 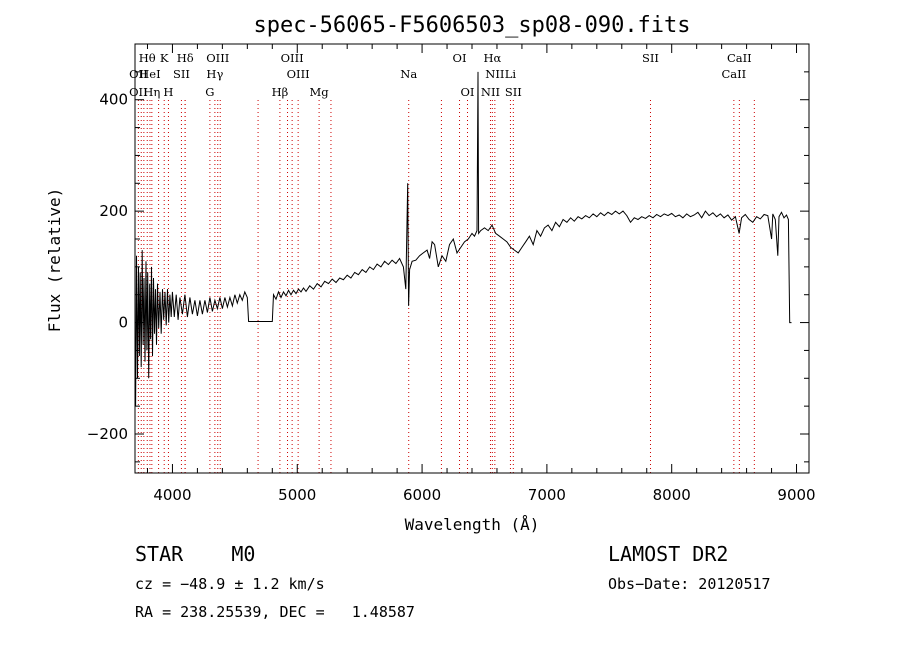 What do you see at coordinates (492, 58) in the screenshot?
I see `line-label-upper: Hα` at bounding box center [492, 58].